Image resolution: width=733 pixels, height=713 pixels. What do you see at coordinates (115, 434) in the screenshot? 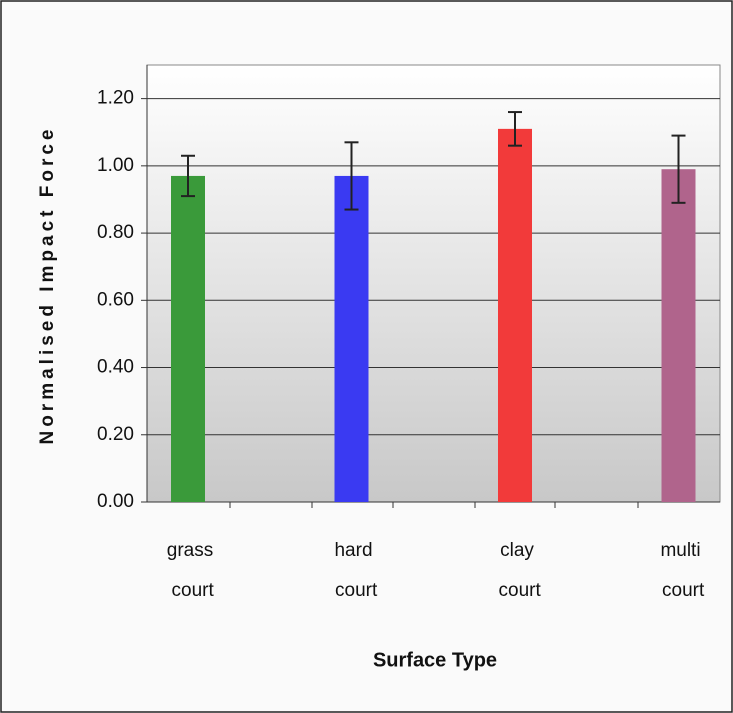
I see `y-tick-label: 0.20` at bounding box center [115, 434].